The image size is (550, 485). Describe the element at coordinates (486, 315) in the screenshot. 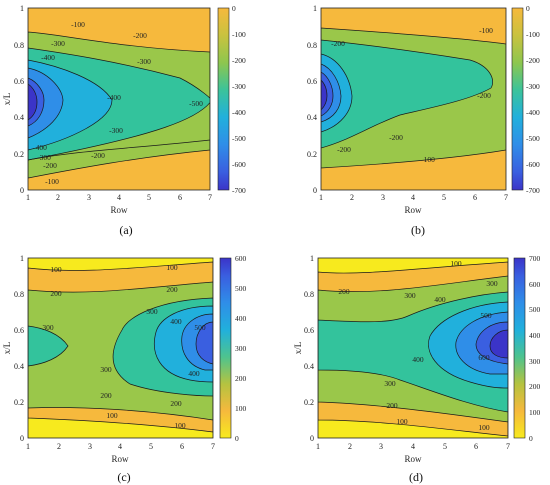

I see `contour-label: 500` at that location.